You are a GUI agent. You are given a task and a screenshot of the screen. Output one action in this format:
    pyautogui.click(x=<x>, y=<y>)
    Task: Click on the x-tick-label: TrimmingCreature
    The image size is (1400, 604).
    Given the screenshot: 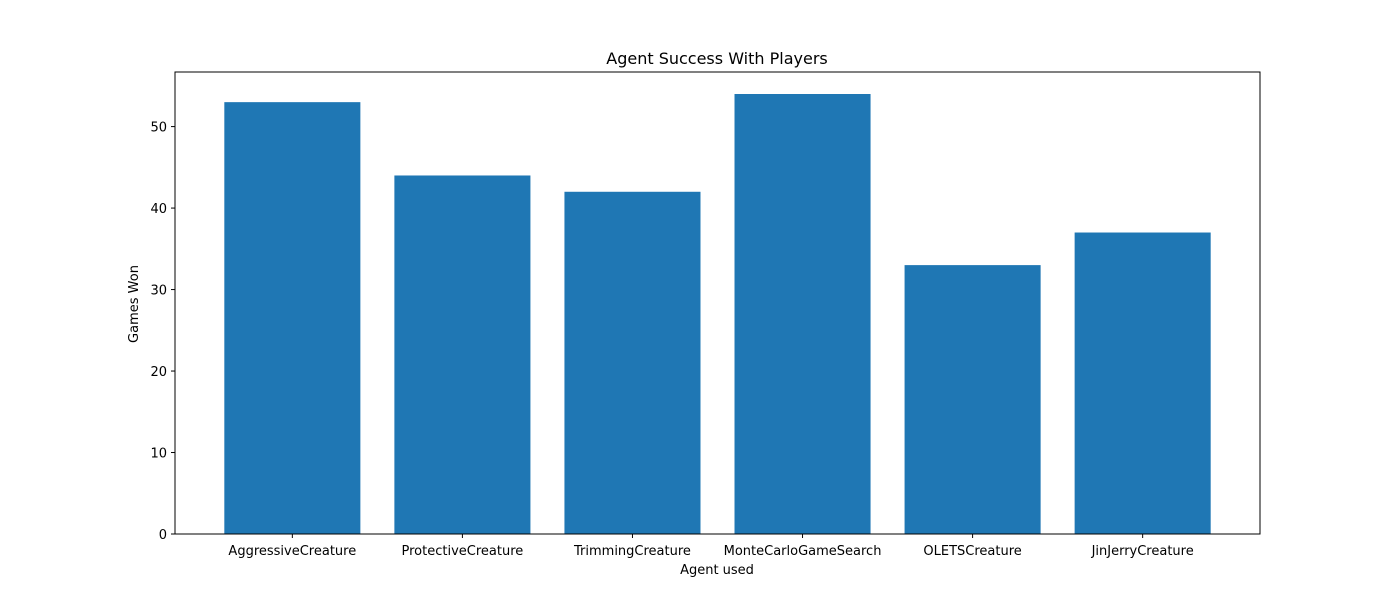 What is the action you would take?
    pyautogui.click(x=632, y=551)
    